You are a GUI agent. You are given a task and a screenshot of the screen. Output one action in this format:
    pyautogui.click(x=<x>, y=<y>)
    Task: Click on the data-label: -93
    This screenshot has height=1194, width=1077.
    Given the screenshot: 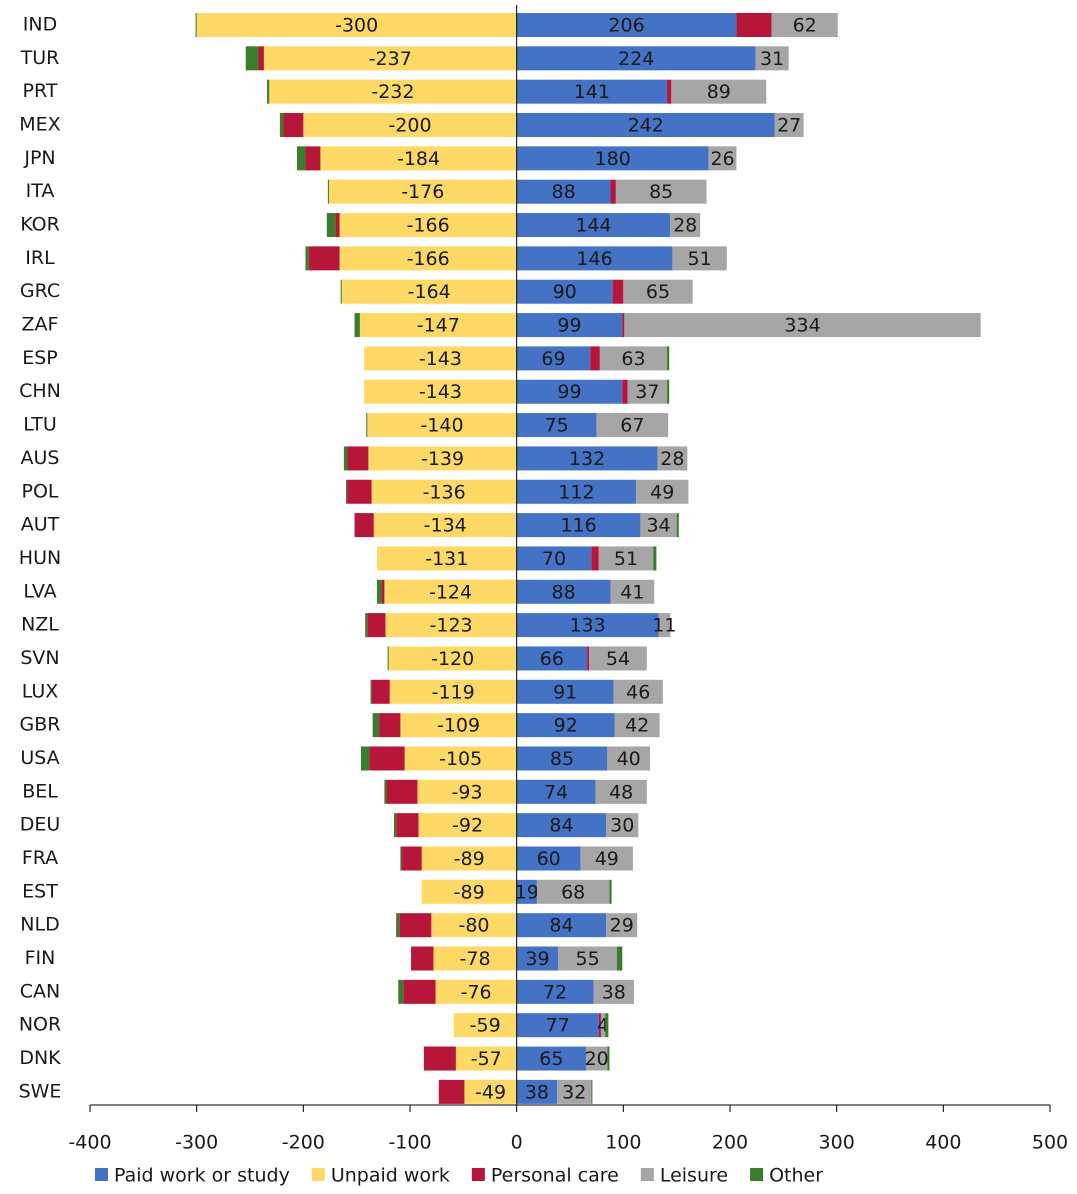 What is the action you would take?
    pyautogui.click(x=467, y=792)
    